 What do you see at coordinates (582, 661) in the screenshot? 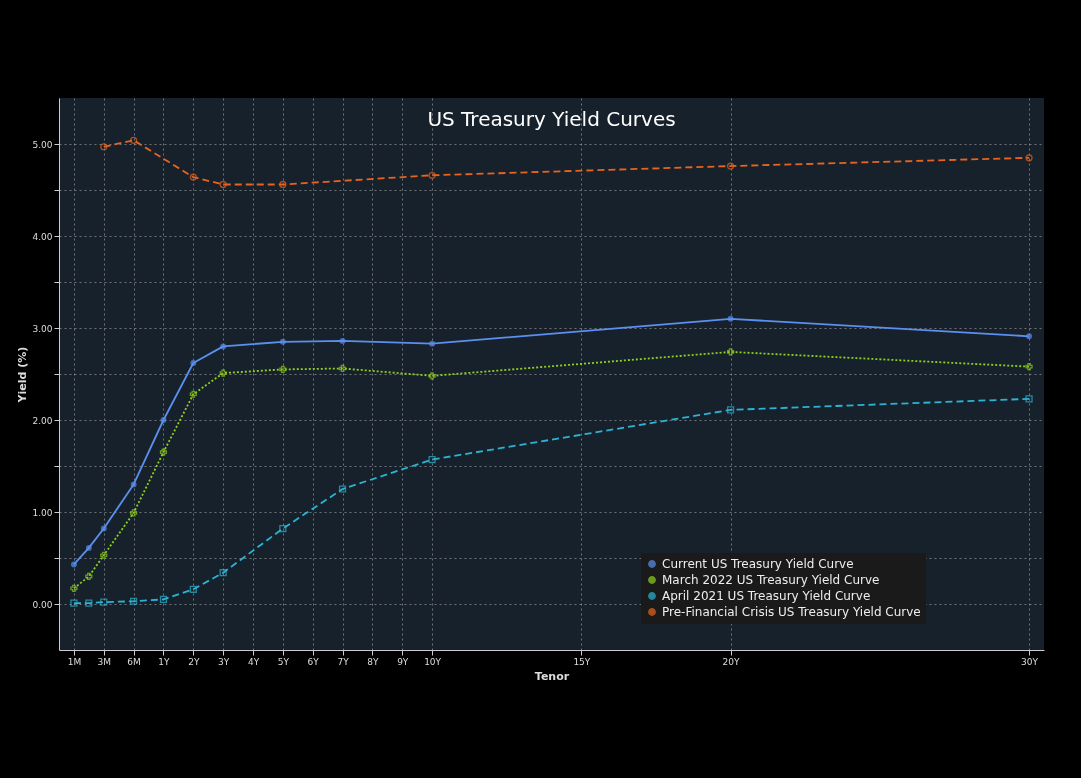
I see `x-tick-label: 15Y` at bounding box center [582, 661].